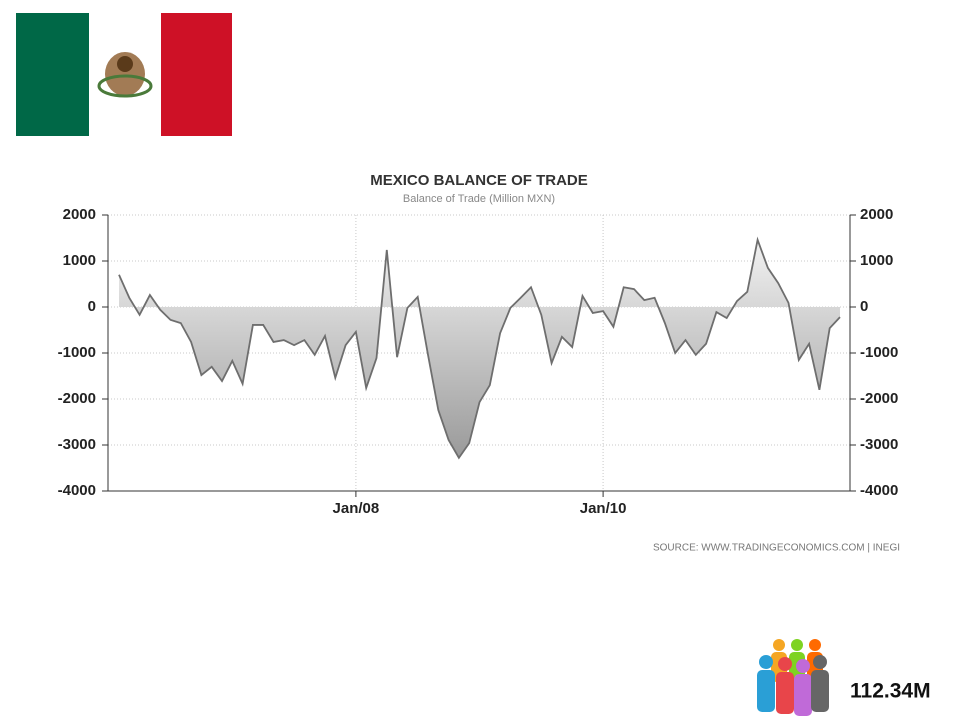  Describe the element at coordinates (356, 508) in the screenshot. I see `x-tick-label: Jan/08` at that location.